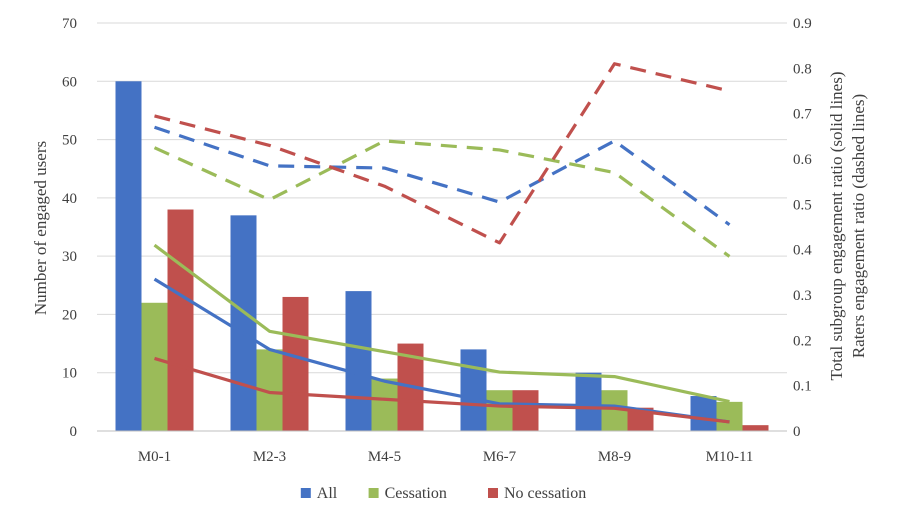  Describe the element at coordinates (74, 432) in the screenshot. I see `y-left-tick-label: 0` at that location.